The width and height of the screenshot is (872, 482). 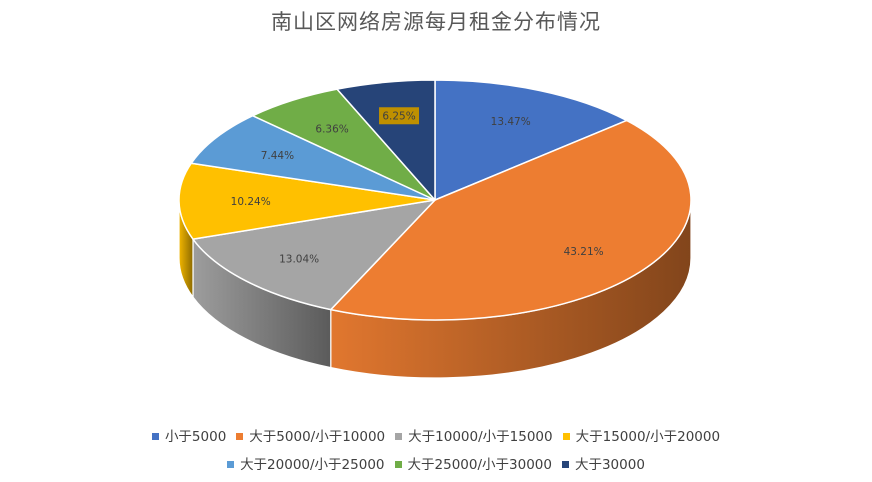 What do you see at coordinates (648, 437) in the screenshot?
I see `legend-label: 大于15000/小于20000` at bounding box center [648, 437].